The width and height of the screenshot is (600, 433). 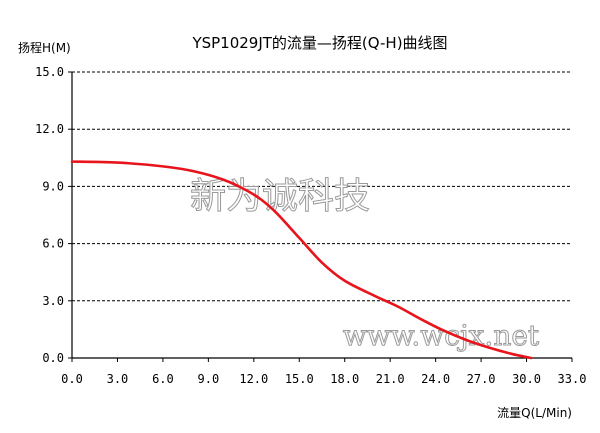 What do you see at coordinates (481, 379) in the screenshot?
I see `x-tick-label: 27.0` at bounding box center [481, 379].